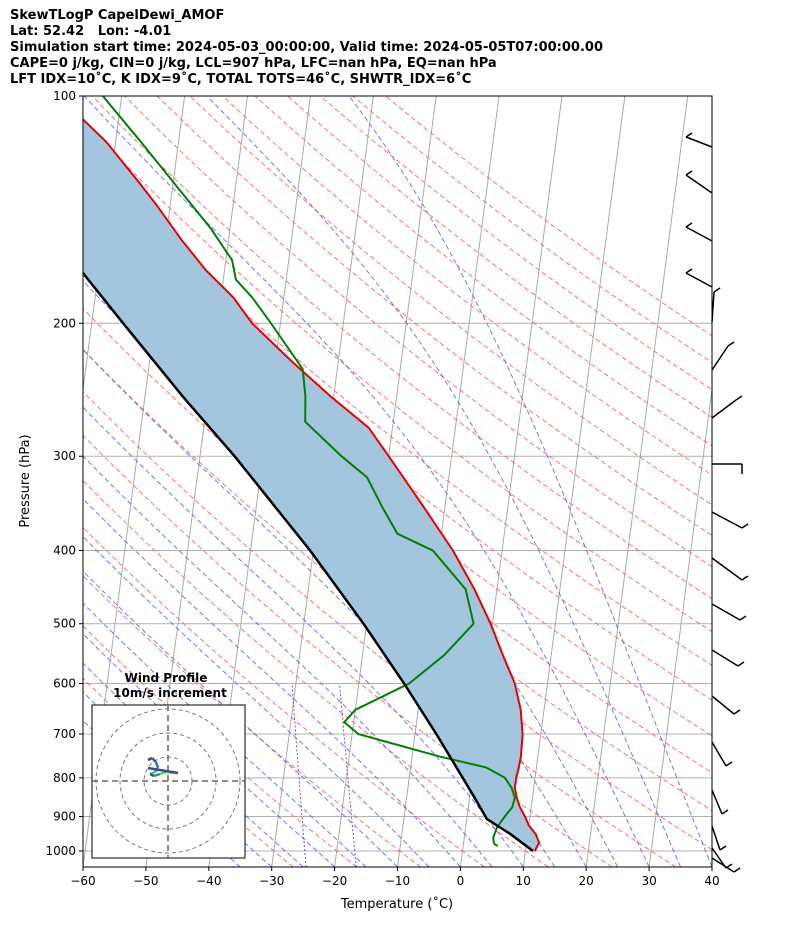 This screenshot has height=937, width=794. I want to click on location-line: Lat: 52.42 Lon: -4.01, so click(91, 31).